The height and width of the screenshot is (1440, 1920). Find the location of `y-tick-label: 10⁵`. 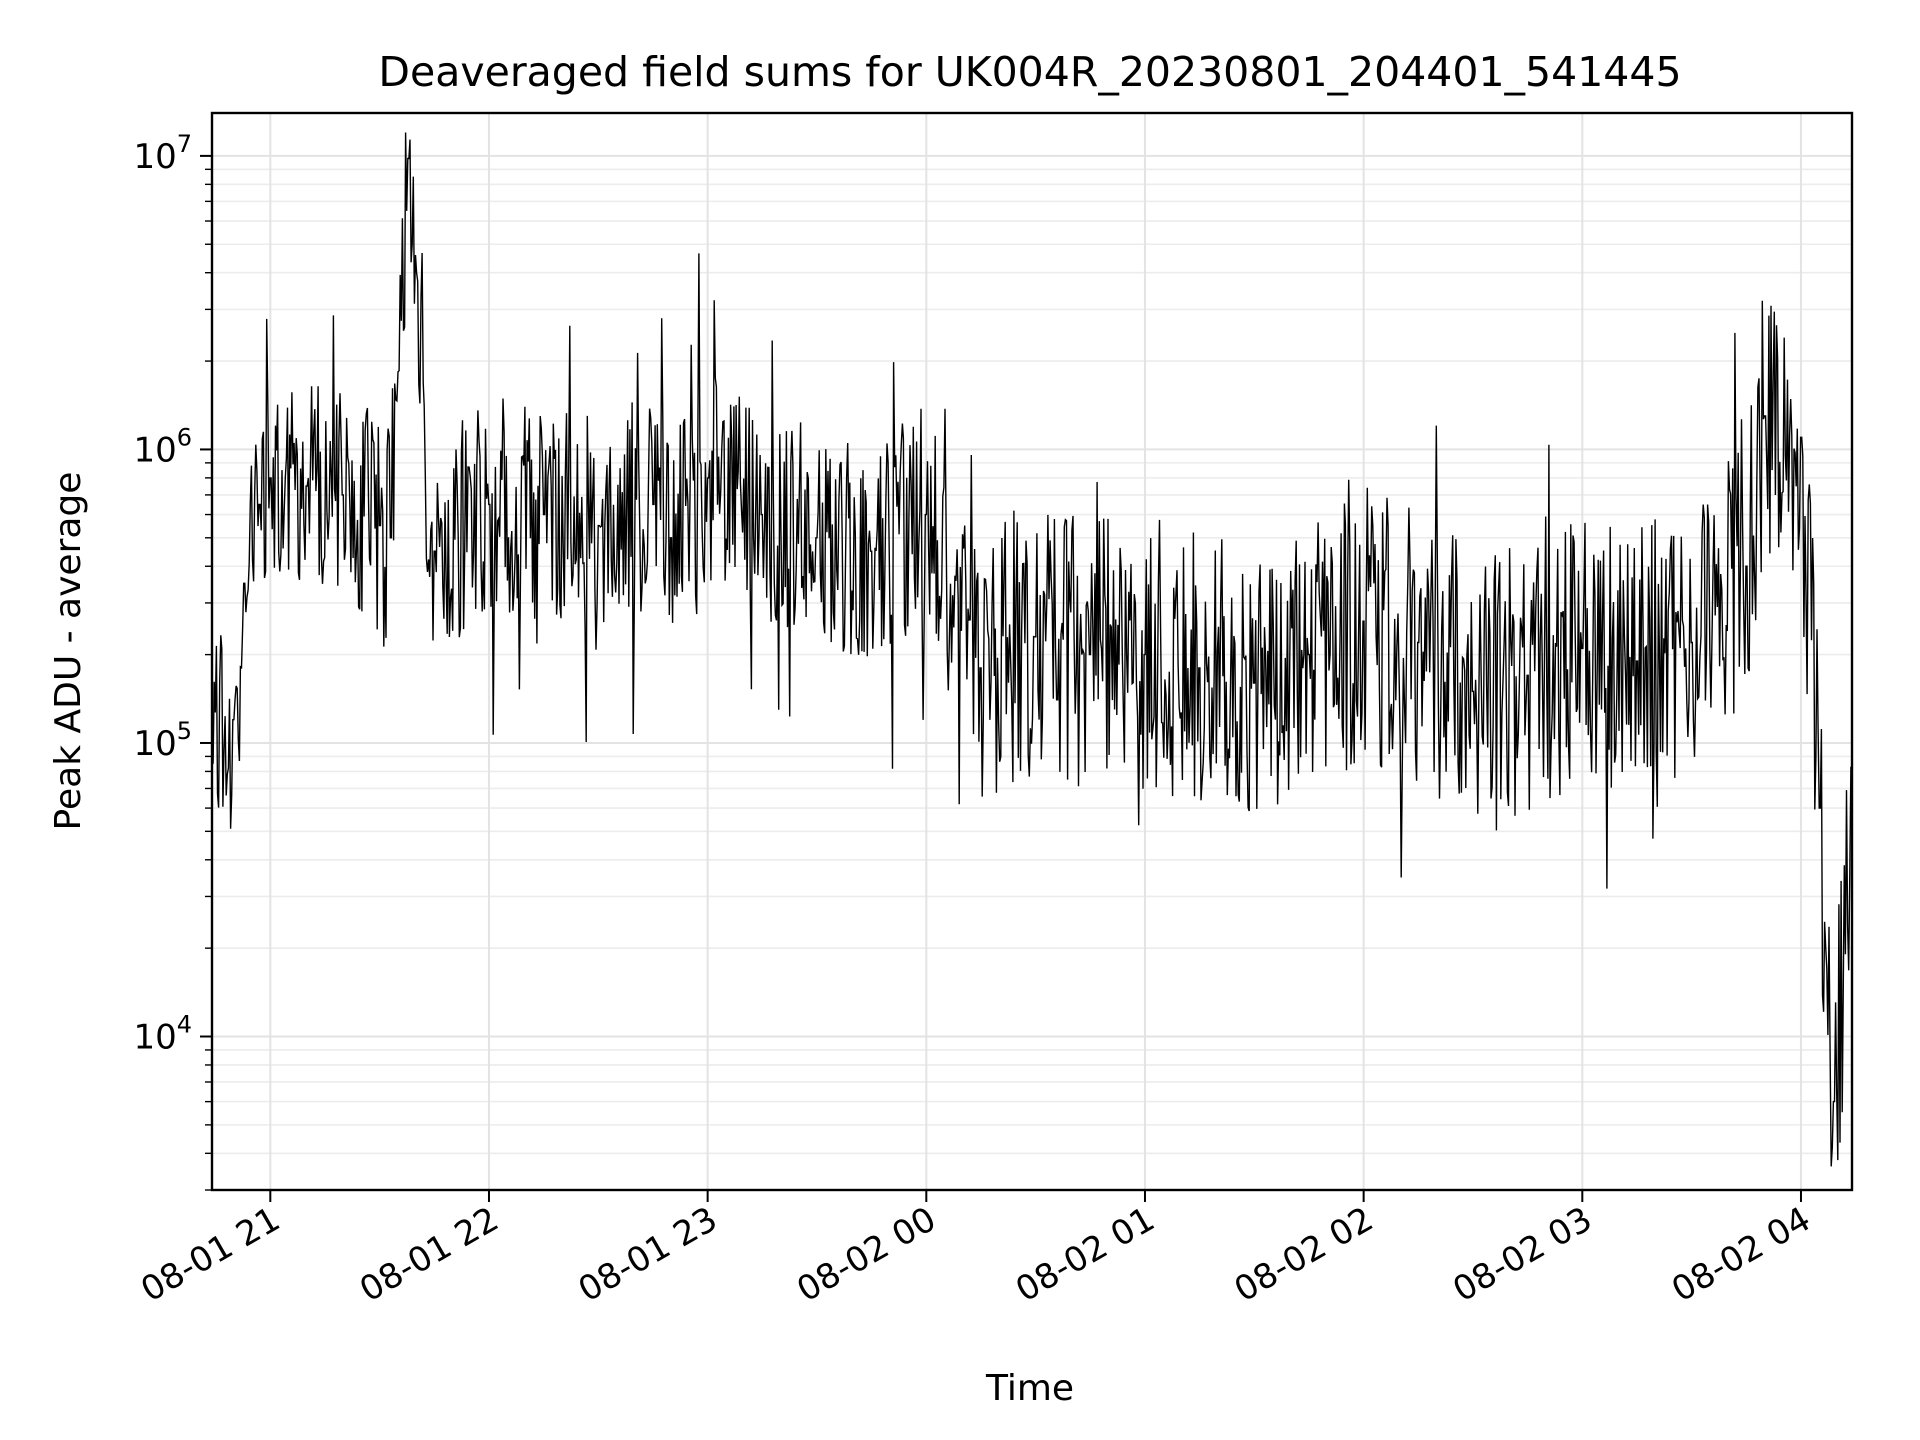

y-tick-label: 10⁵ is located at coordinates (162, 740).